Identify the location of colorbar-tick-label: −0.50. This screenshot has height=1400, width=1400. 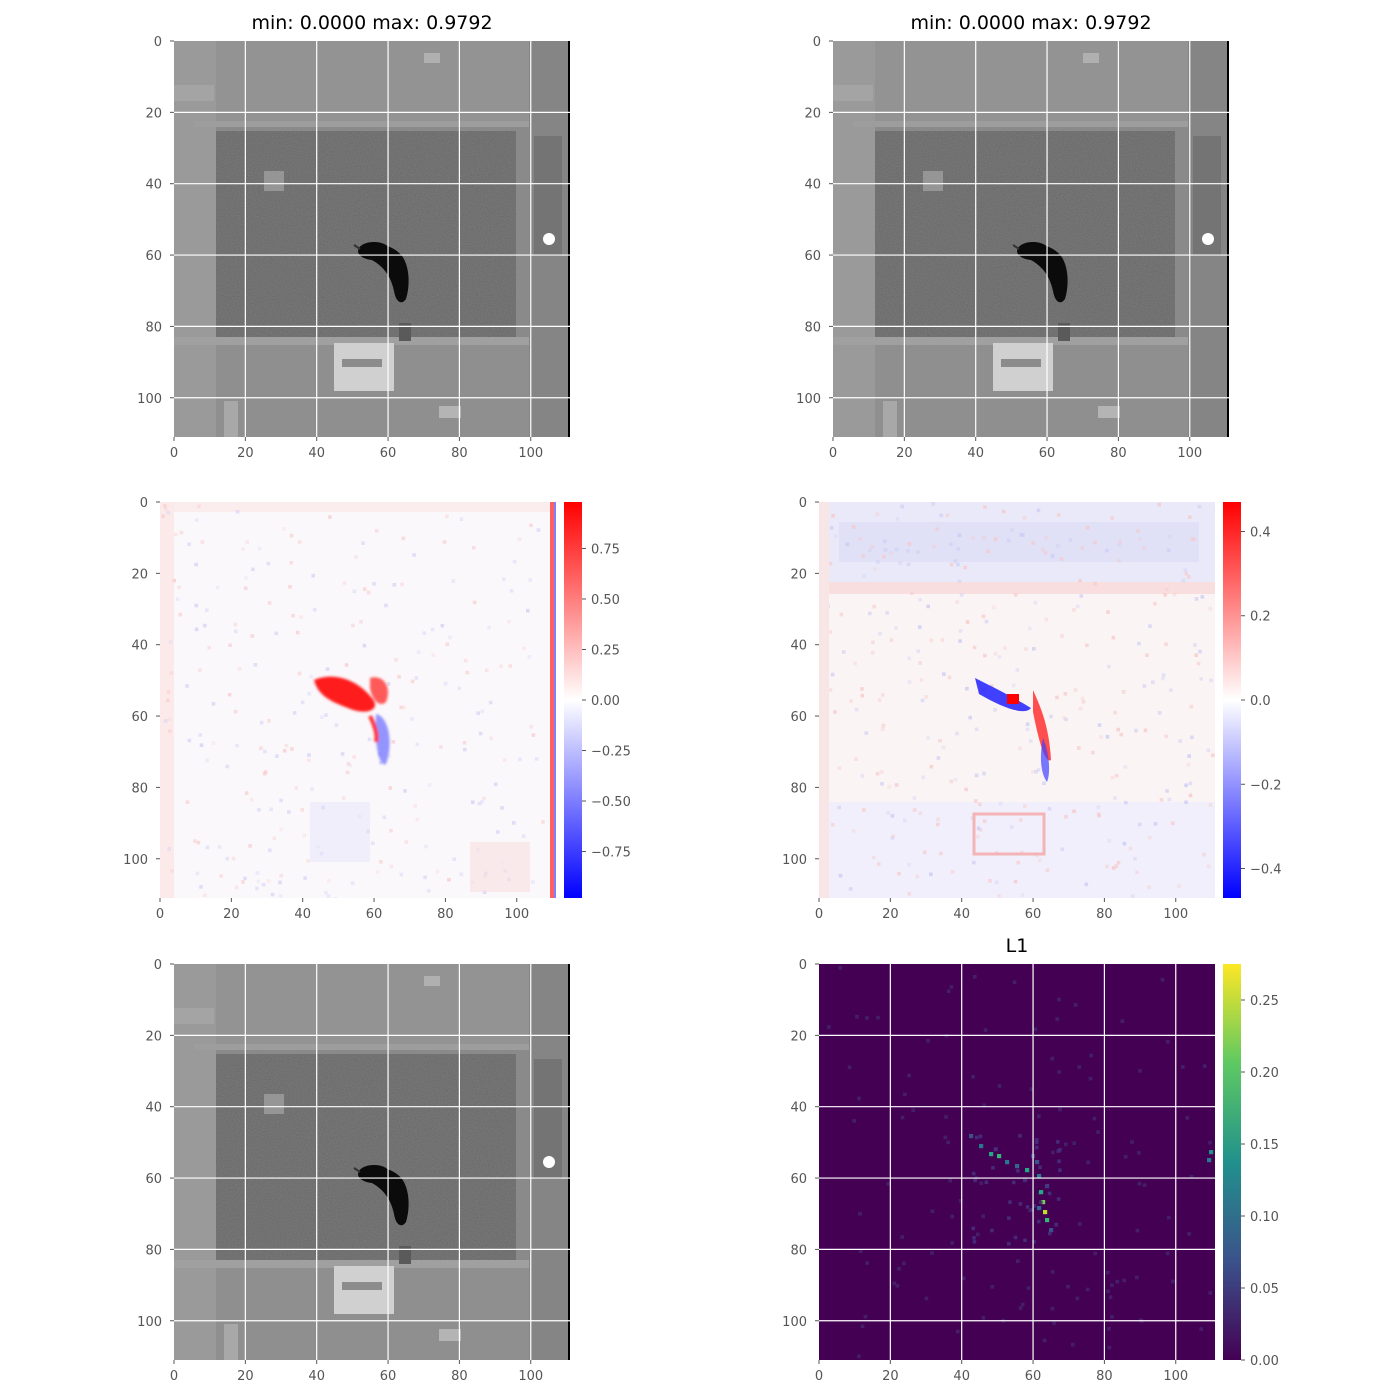
(611, 802).